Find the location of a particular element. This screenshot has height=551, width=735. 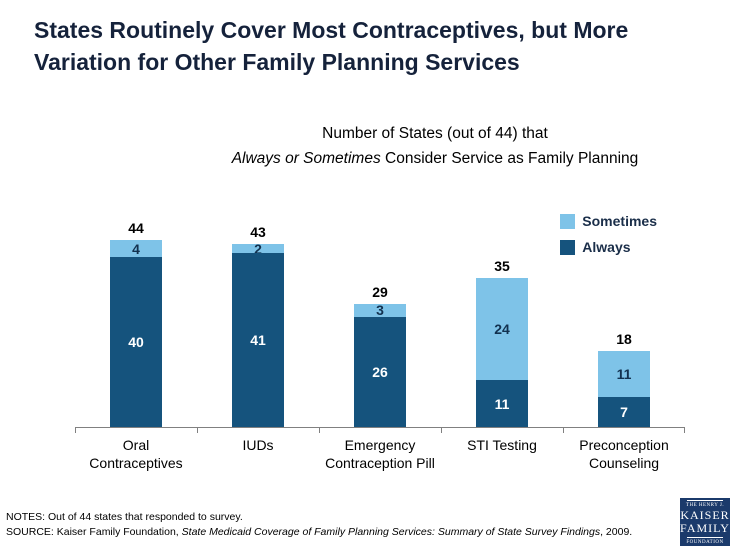

bar-stack: 2 41 is located at coordinates (258, 334).